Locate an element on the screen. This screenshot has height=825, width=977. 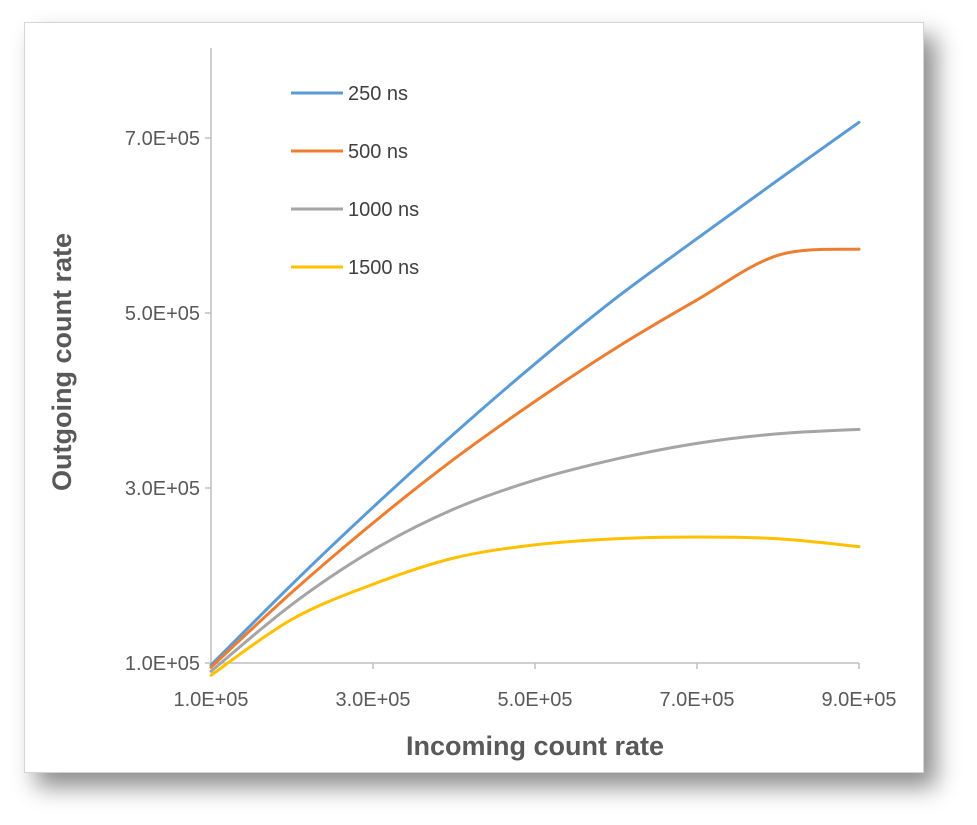
legend-label-1500-ns: 1500 ns is located at coordinates (383, 268).